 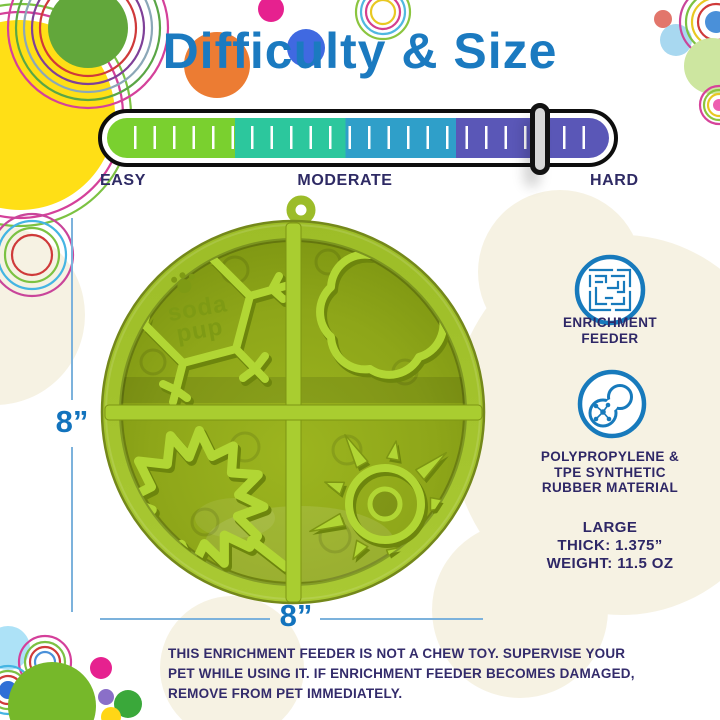 What do you see at coordinates (360, 51) in the screenshot?
I see `page-title: Difficulty & Size` at bounding box center [360, 51].